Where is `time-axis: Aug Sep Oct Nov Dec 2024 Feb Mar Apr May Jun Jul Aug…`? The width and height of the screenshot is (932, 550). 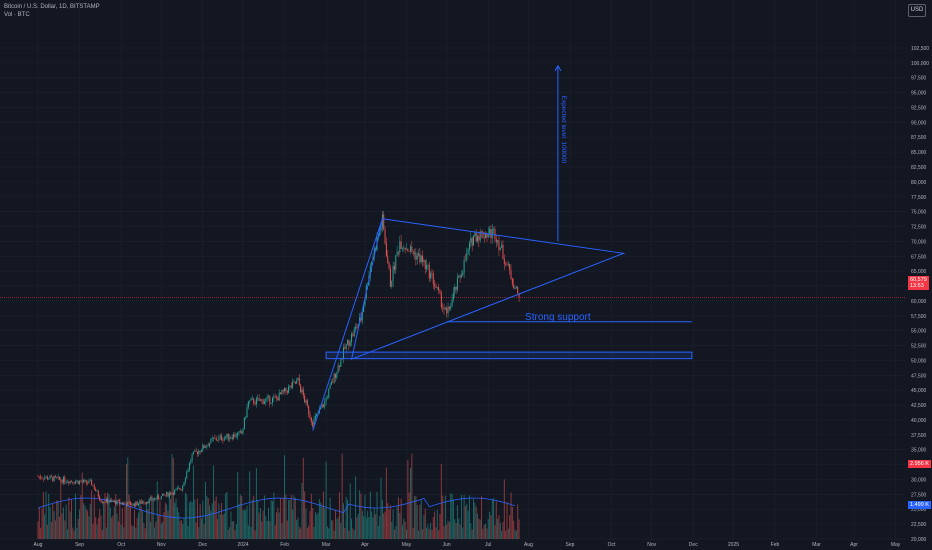
time-axis: Aug Sep Oct Nov Dec 2024 Feb Mar Apr May Jun Jul Aug… is located at coordinates (483, 545).